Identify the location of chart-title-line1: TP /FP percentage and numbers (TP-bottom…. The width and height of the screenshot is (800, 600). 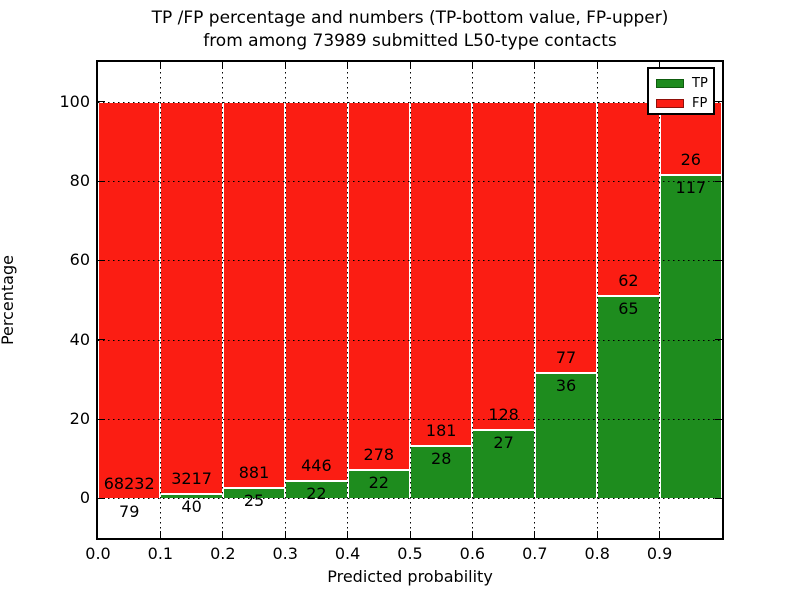
(410, 18).